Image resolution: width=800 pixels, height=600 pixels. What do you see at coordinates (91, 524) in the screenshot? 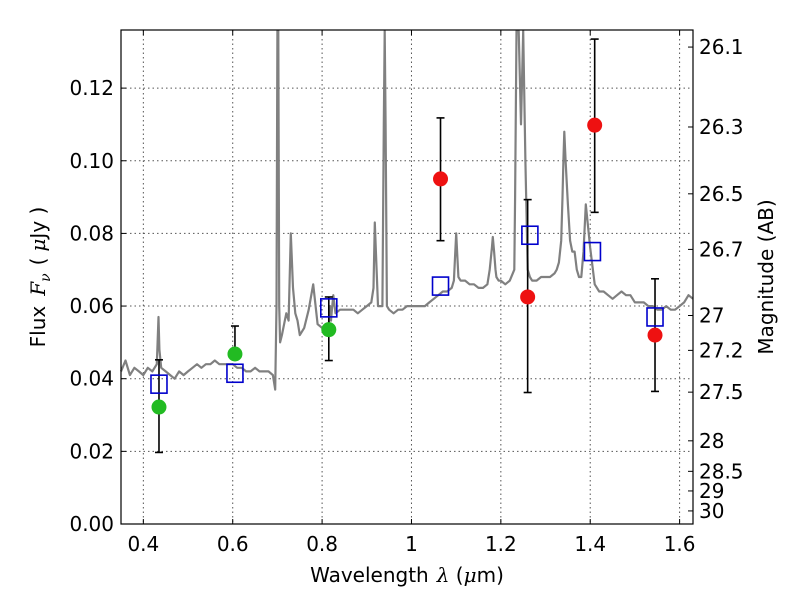
I see `y-tick-label: 0.00` at bounding box center [91, 524].